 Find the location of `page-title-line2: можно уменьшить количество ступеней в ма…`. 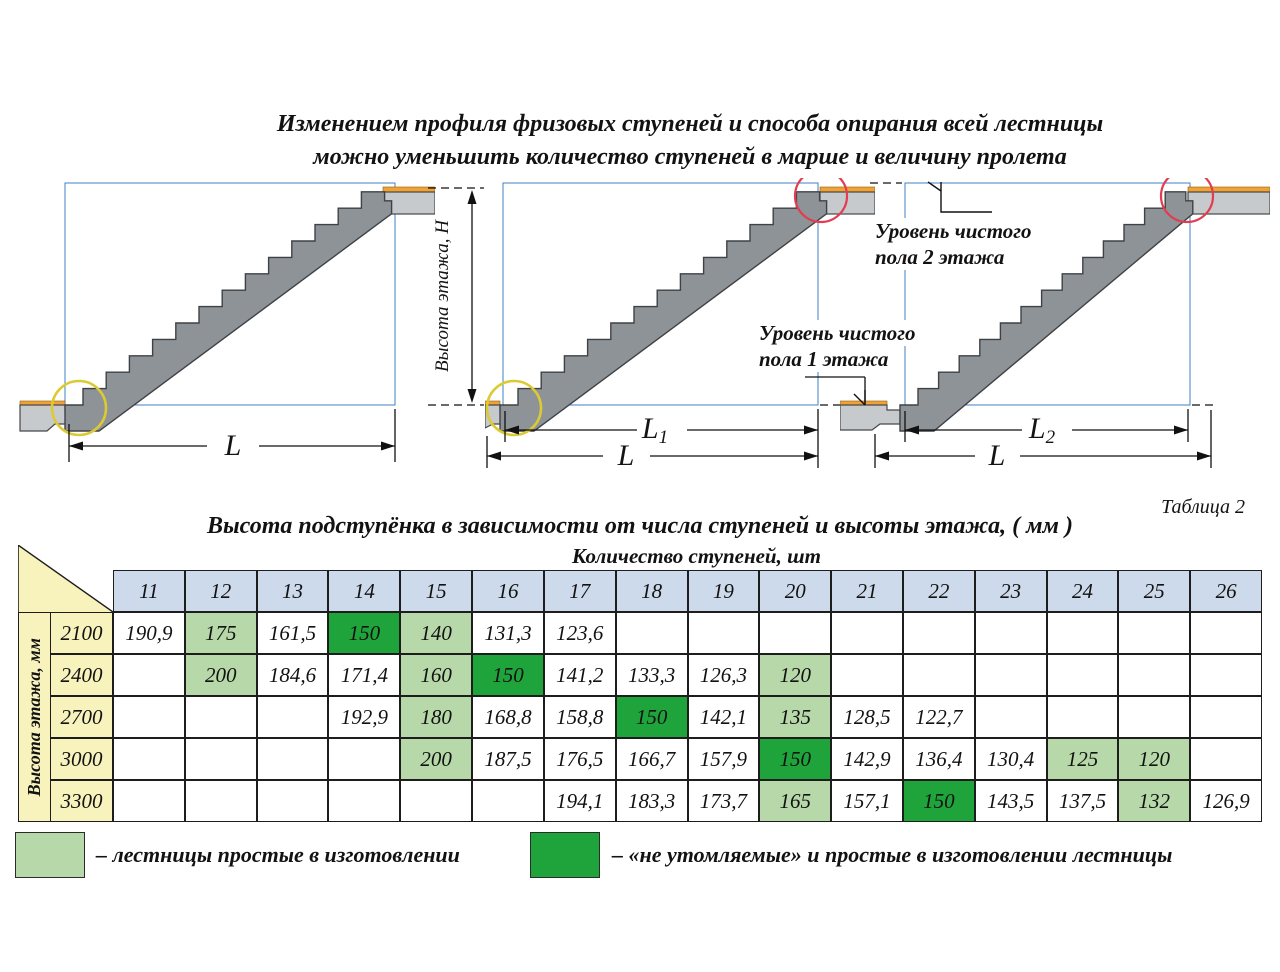

page-title-line2: можно уменьшить количество ступеней в ма… is located at coordinates (690, 157).